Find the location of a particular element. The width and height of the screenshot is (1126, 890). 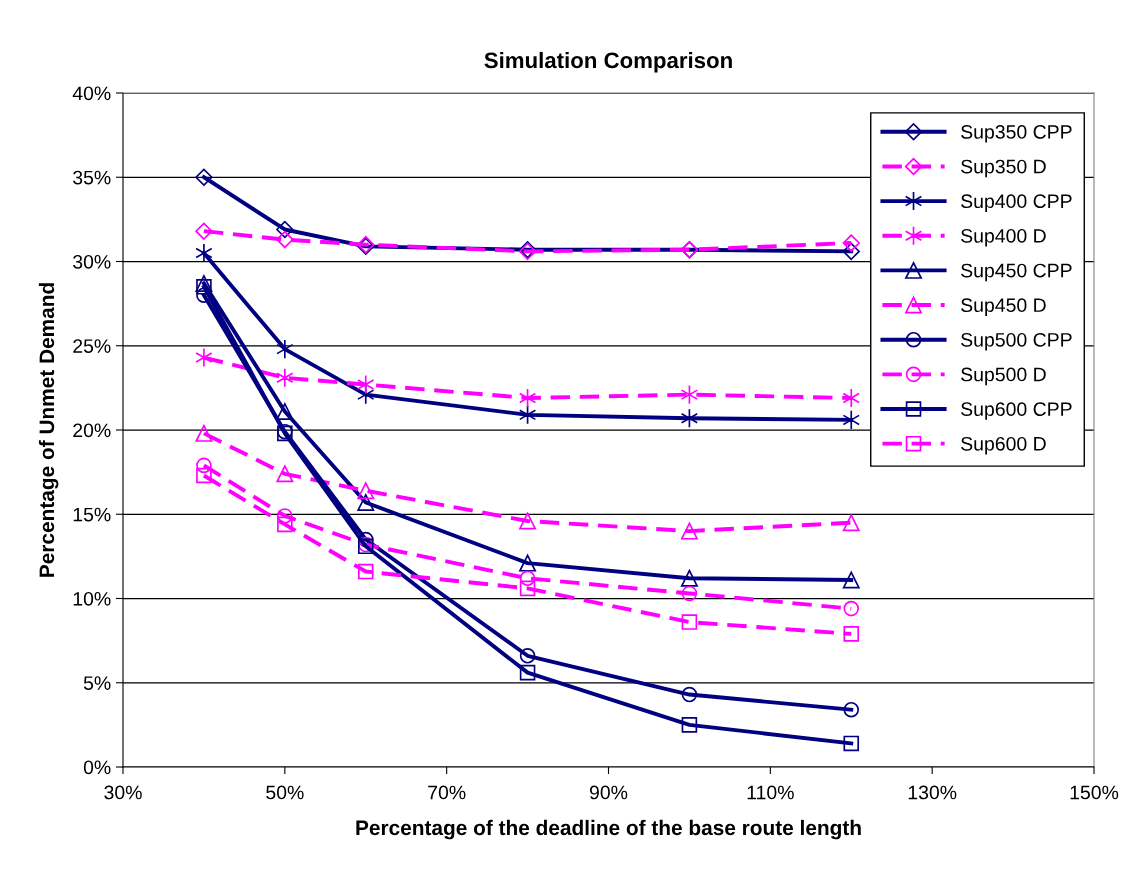

legend-label: Sup600 CPP is located at coordinates (1016, 411).